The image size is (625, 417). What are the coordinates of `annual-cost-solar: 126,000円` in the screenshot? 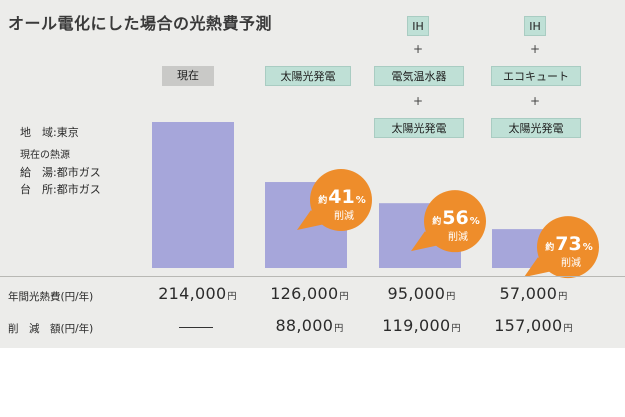 It's located at (309, 293).